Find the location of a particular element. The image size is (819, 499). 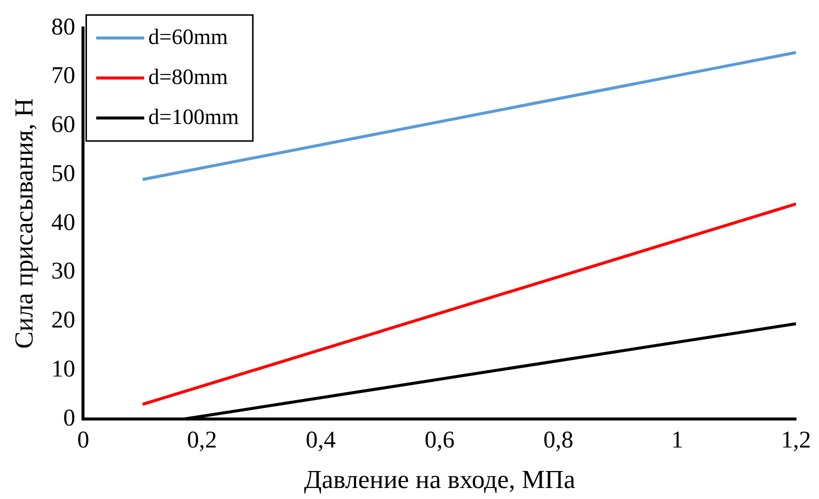

y-tick-label: 10 is located at coordinates (63, 369).